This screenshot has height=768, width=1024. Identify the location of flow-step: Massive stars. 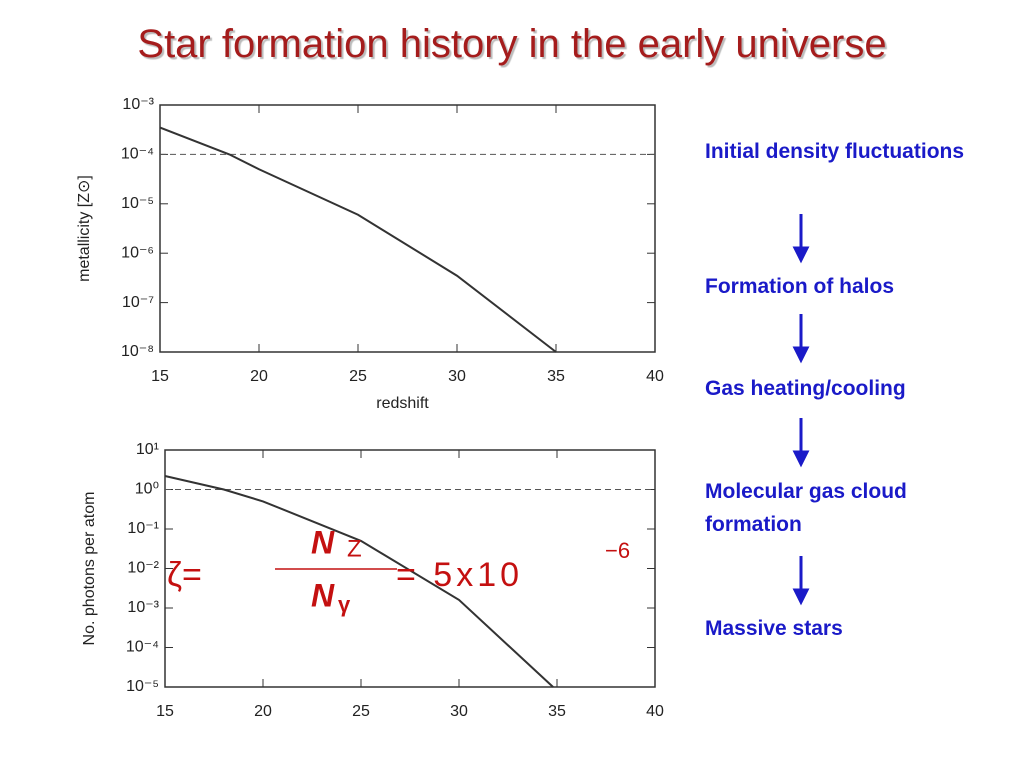
(774, 628).